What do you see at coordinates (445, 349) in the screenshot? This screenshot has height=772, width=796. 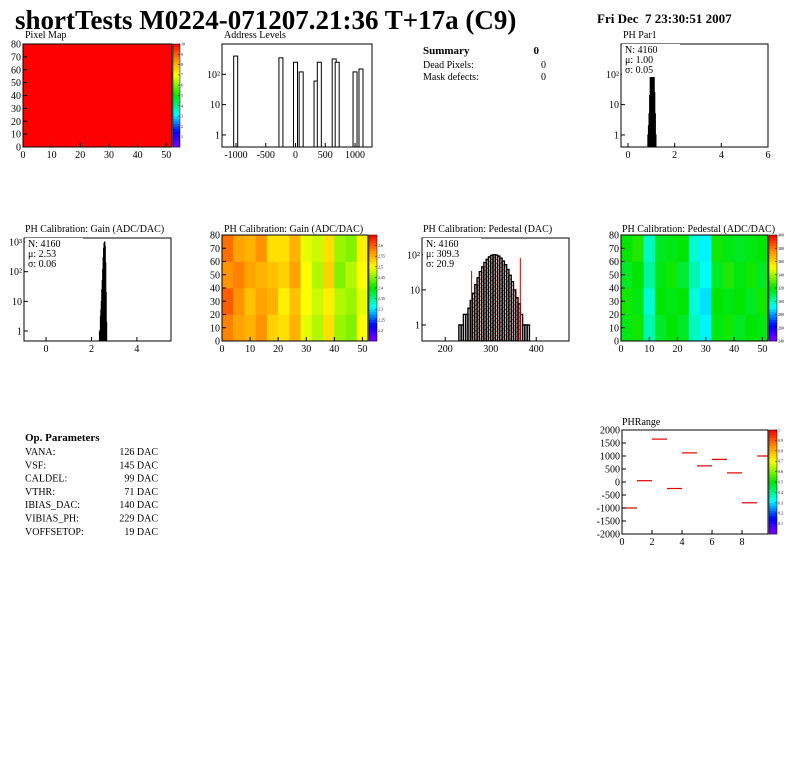 I see `x-tick-label: 200` at bounding box center [445, 349].